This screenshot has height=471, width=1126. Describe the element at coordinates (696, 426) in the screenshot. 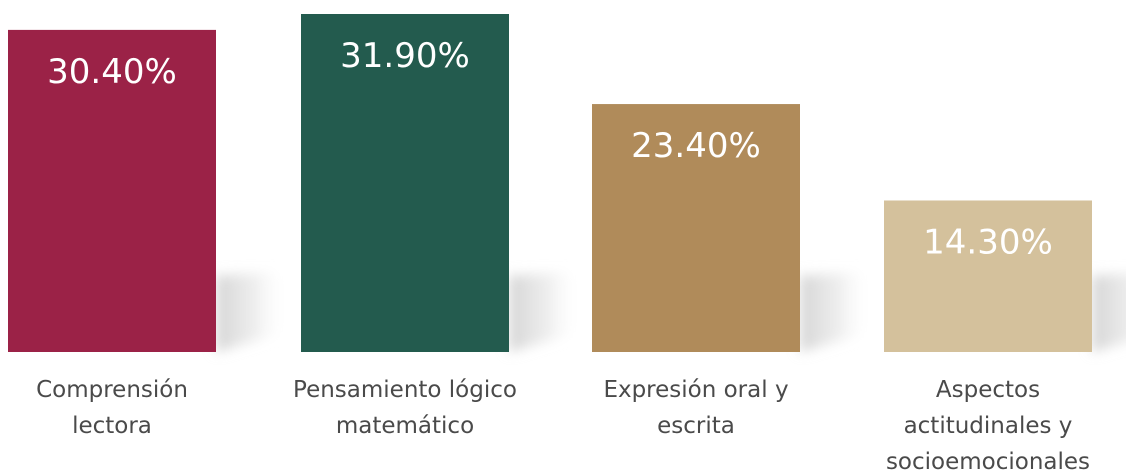

I see `category-label: escrita` at that location.